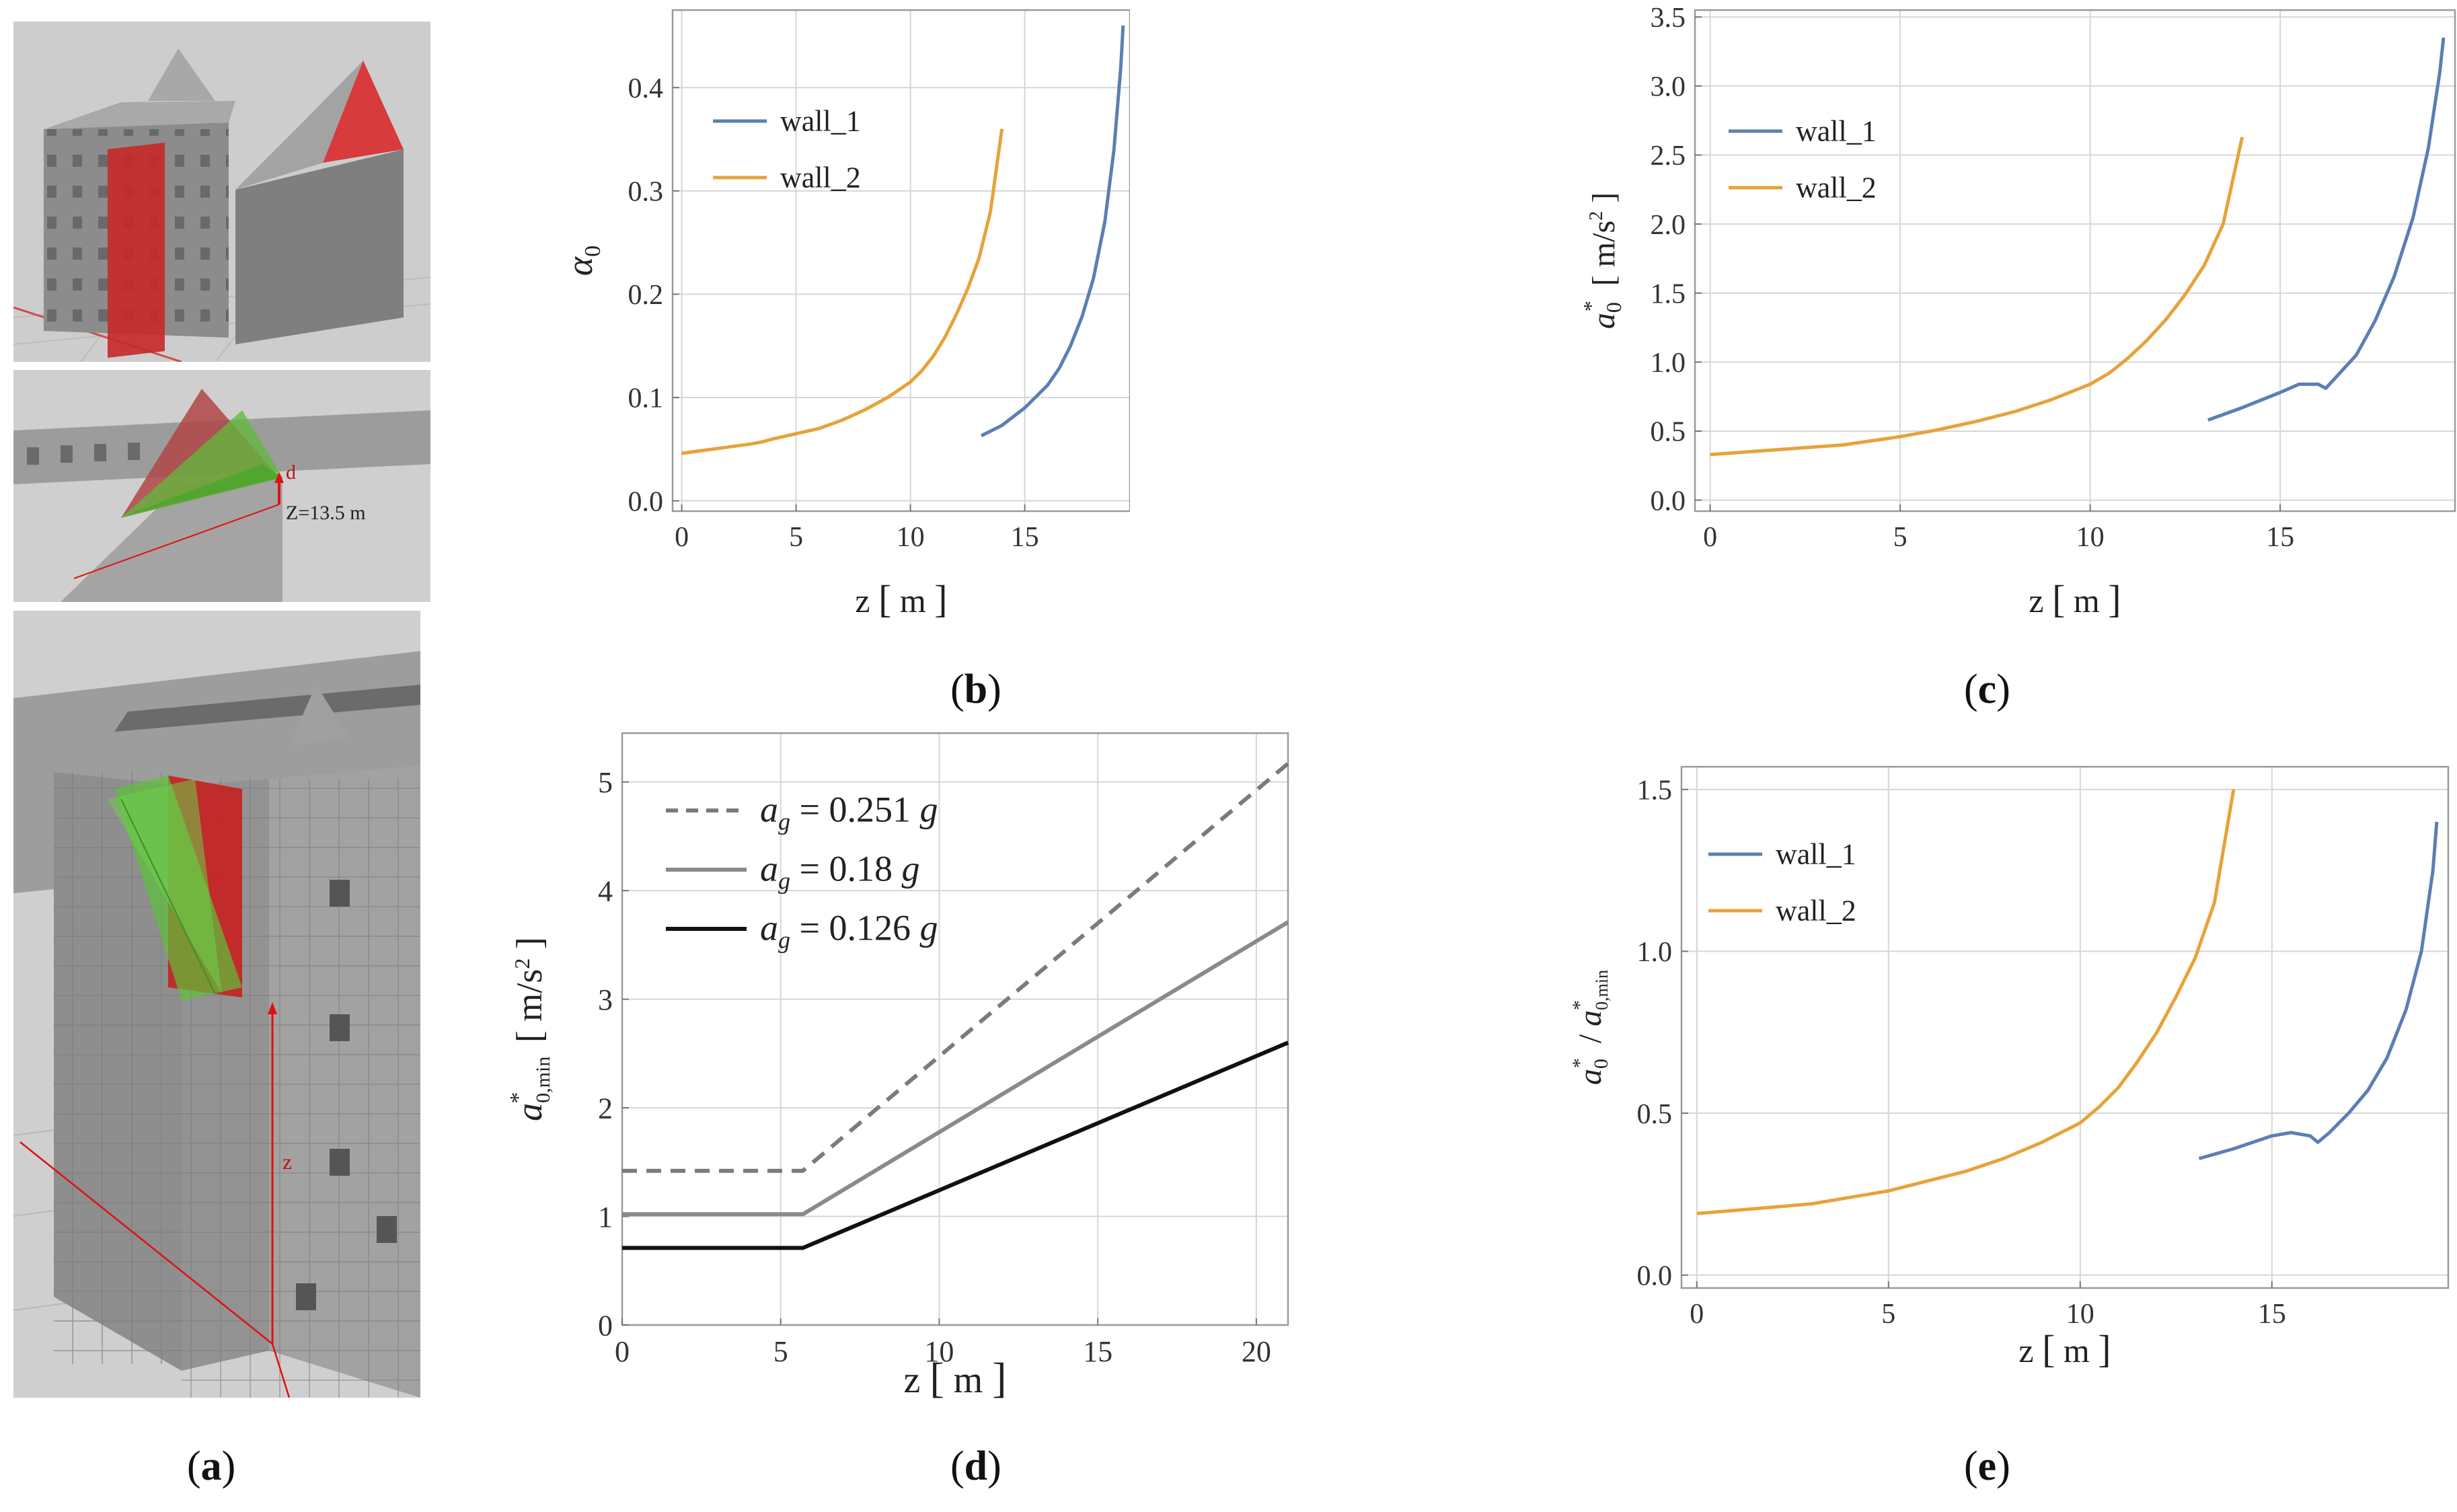  I want to click on y-axis-label: α0, so click(583, 260).